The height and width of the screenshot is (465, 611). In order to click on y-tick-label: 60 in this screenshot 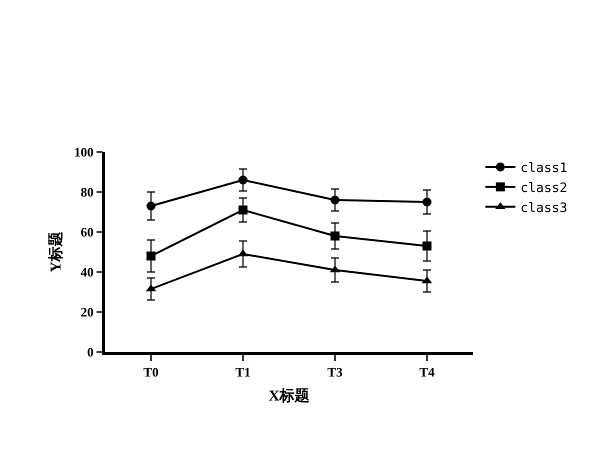, I will do `click(87, 232)`.